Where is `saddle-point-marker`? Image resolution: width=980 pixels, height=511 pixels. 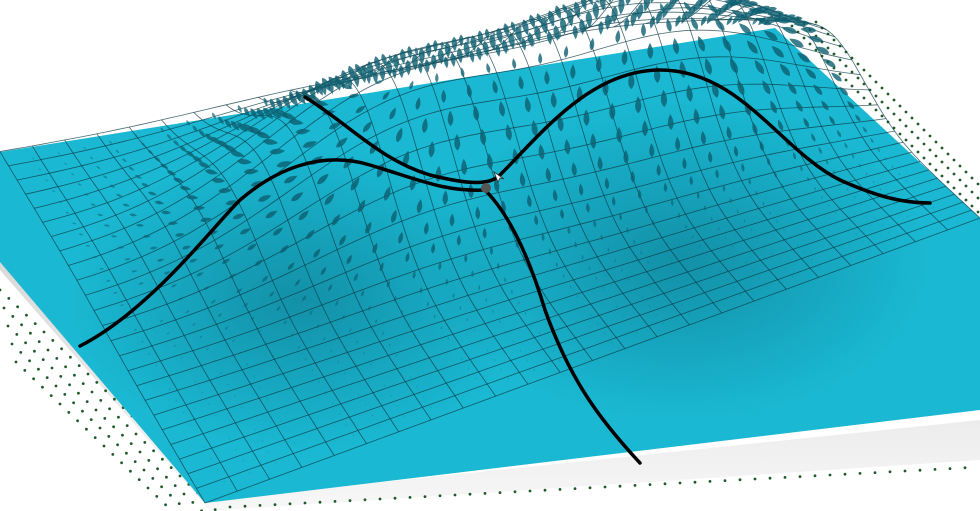 saddle-point-marker is located at coordinates (486, 188).